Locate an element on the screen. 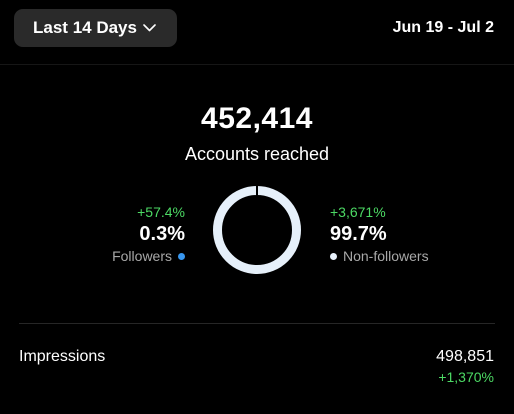 This screenshot has width=514, height=414. date-range-text: Jun 19 - Jul 2 is located at coordinates (443, 27).